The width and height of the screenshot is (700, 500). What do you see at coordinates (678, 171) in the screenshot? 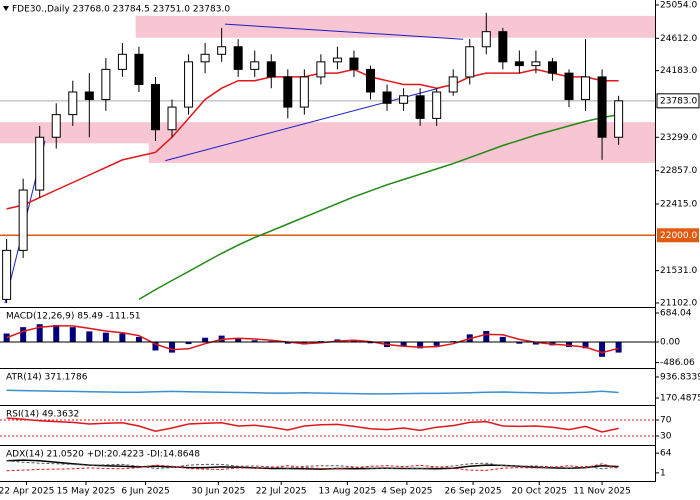
I see `y-tick-label: 22857.0` at bounding box center [678, 171].